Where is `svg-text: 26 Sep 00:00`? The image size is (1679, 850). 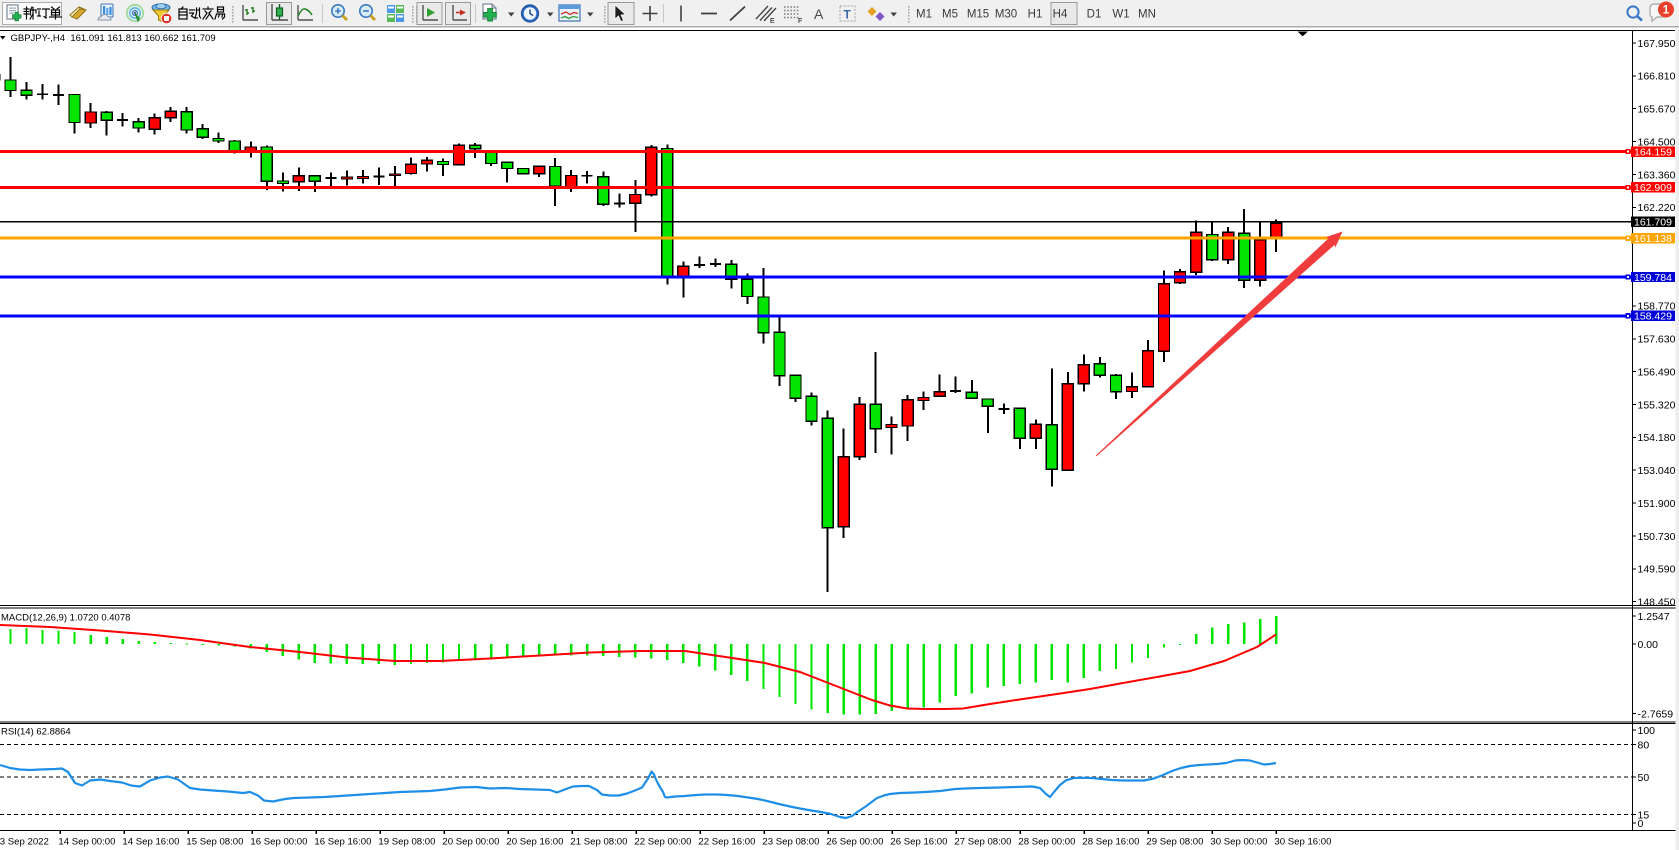 svg-text: 26 Sep 00:00 is located at coordinates (854, 842).